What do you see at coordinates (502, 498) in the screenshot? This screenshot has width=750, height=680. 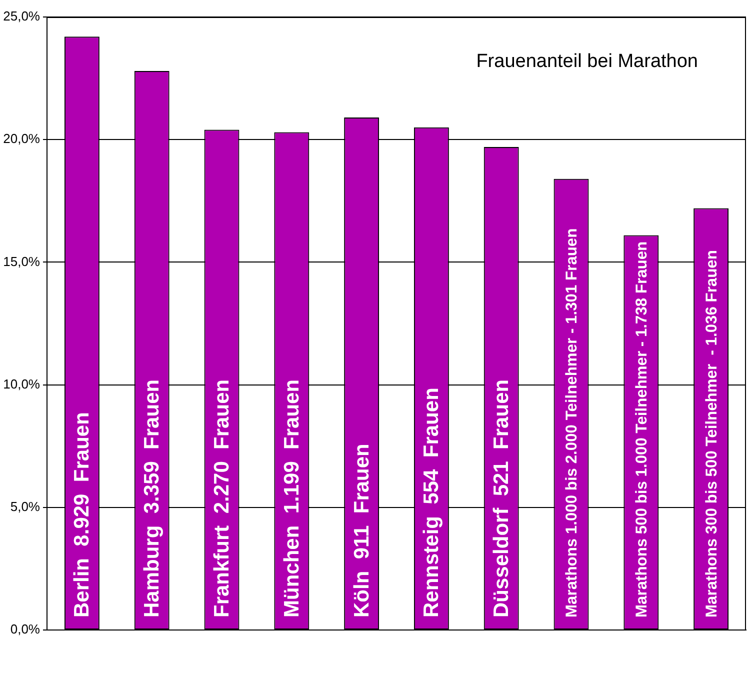 I see `x-tick-label: Düsseldorf 521 Frauen` at bounding box center [502, 498].